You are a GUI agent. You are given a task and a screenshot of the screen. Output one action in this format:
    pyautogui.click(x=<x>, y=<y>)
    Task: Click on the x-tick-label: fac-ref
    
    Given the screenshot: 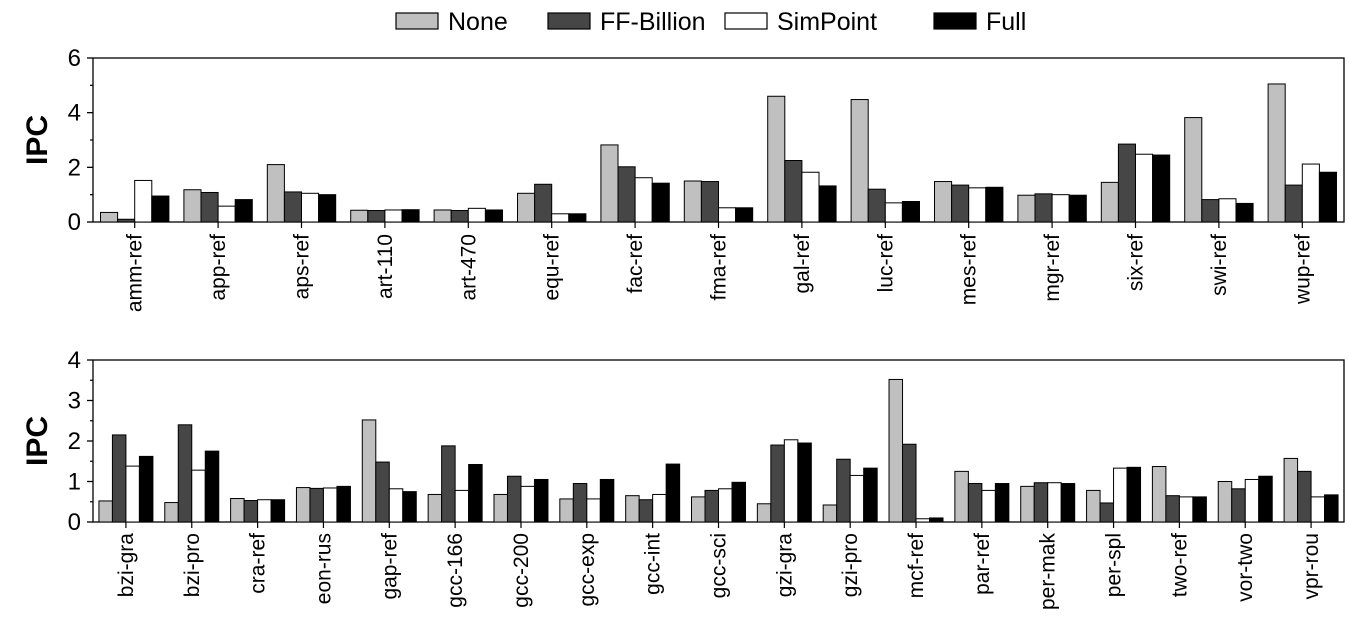 What is the action you would take?
    pyautogui.click(x=635, y=264)
    